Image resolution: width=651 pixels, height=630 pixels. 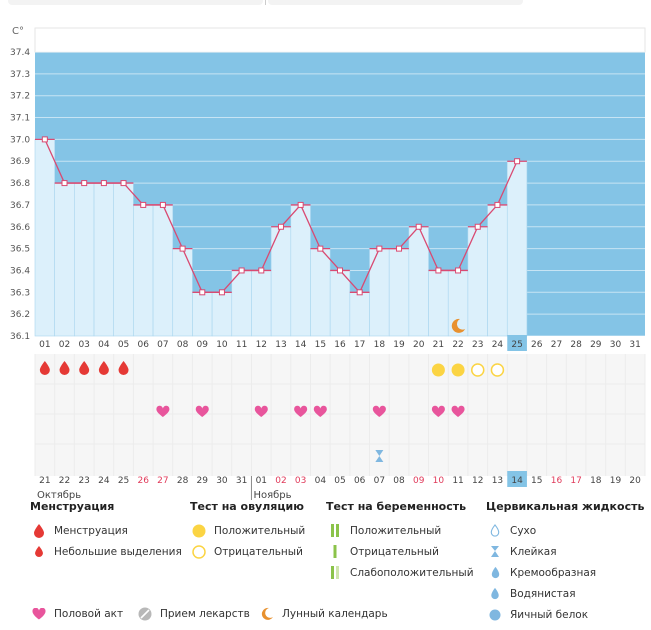 What do you see at coordinates (59, 495) in the screenshot?
I see `month-label: Октябрь` at bounding box center [59, 495].